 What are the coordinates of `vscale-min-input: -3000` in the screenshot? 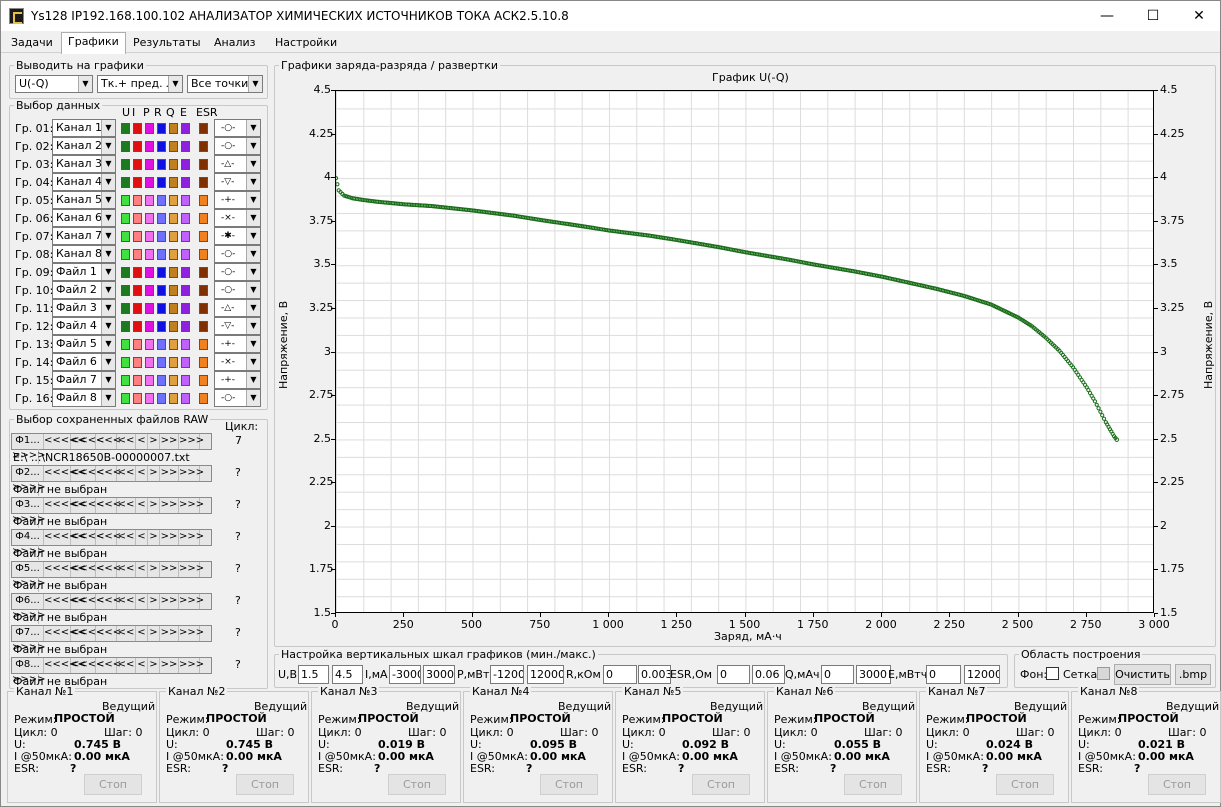 It's located at (405, 674).